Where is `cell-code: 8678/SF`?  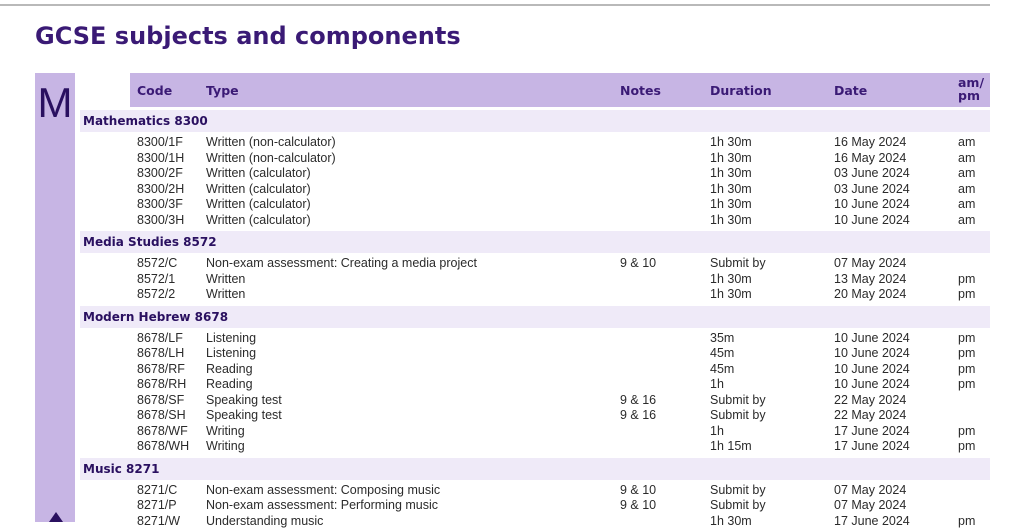
cell-code: 8678/SF is located at coordinates (160, 400).